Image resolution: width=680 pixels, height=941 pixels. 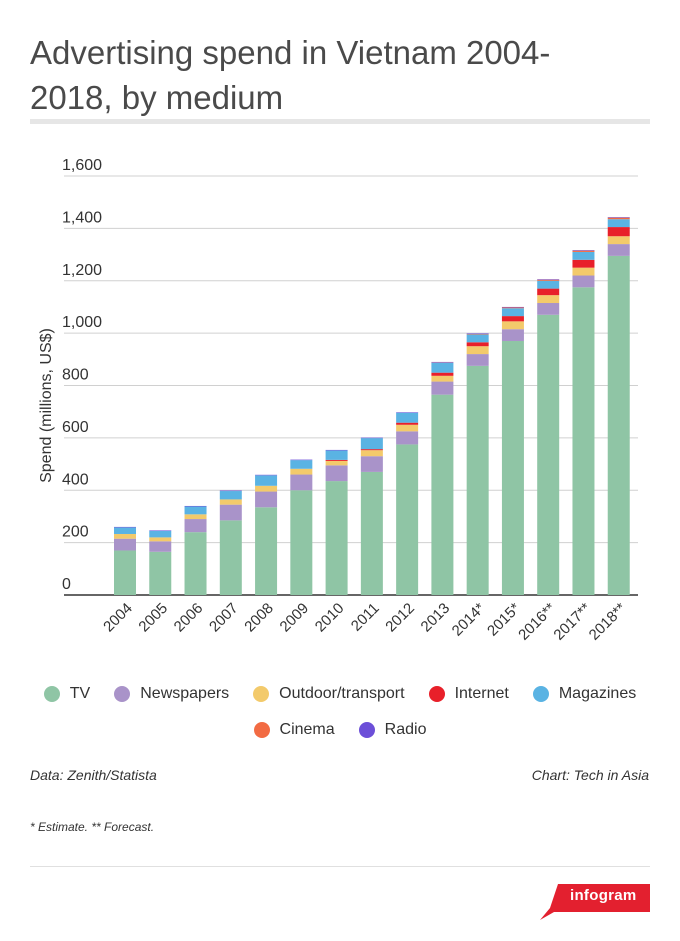 I want to click on legend-item: Newspapers, so click(x=171, y=694).